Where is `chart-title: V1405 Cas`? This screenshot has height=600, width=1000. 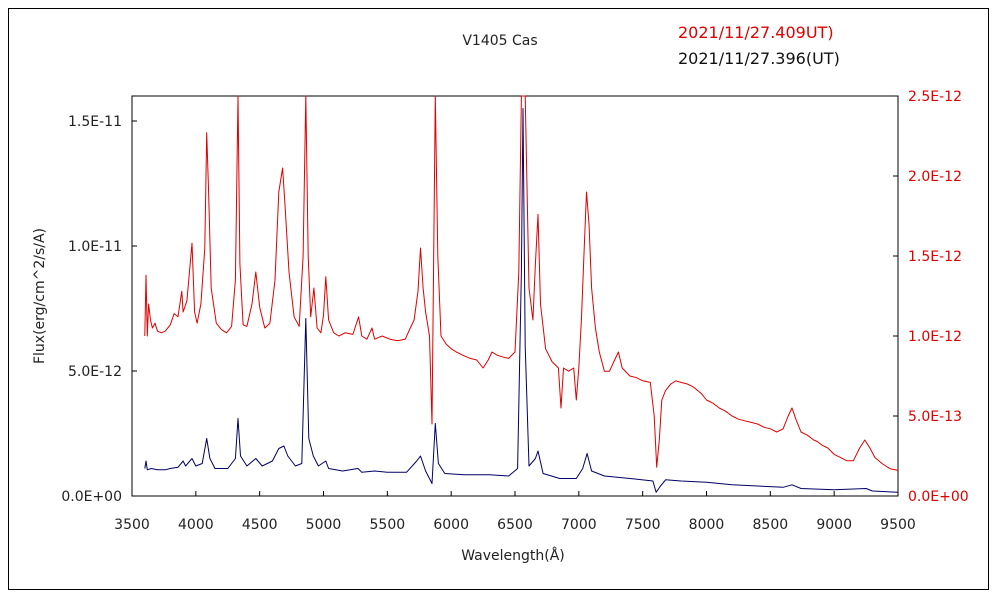
chart-title: V1405 Cas is located at coordinates (499, 41).